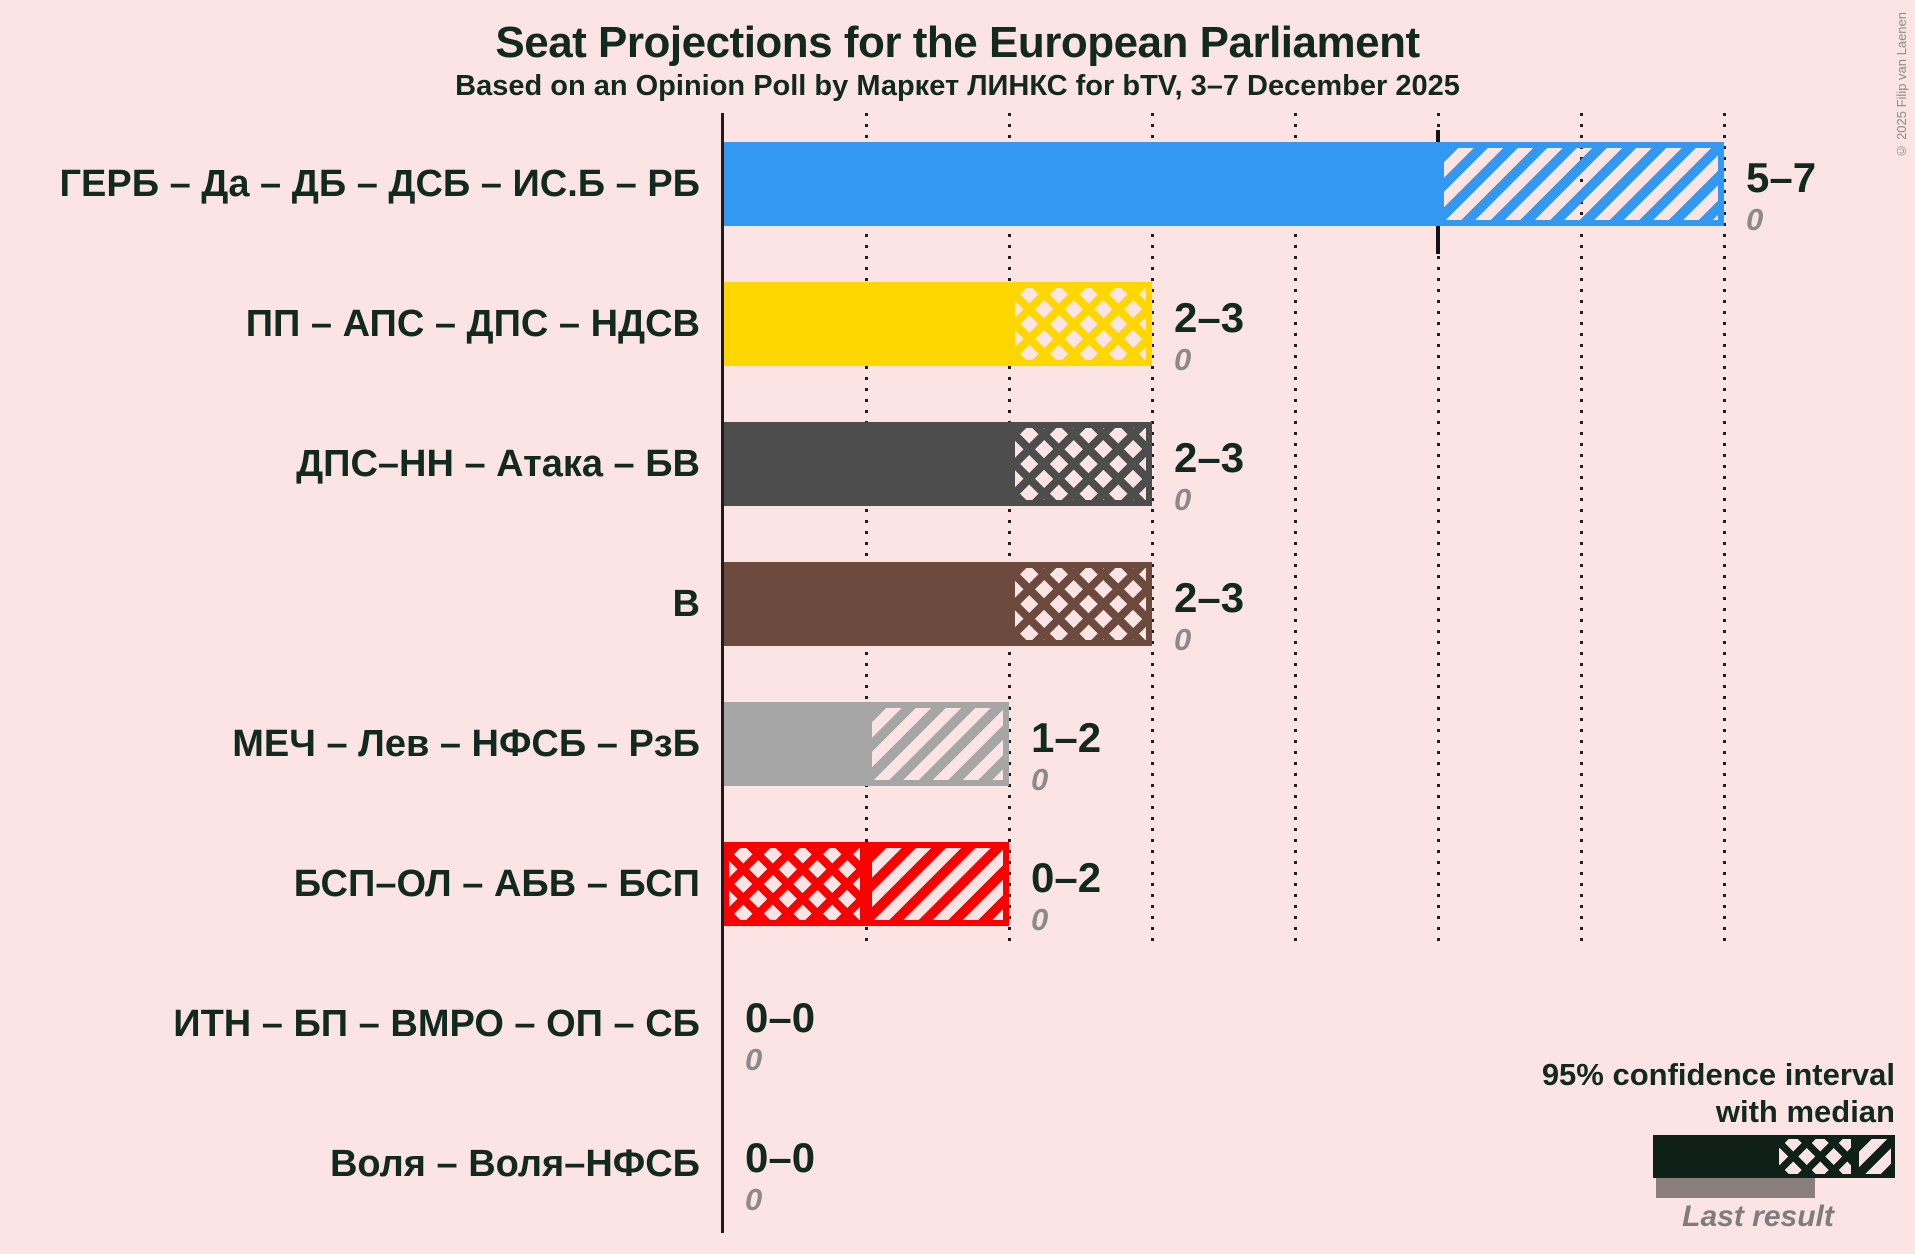 The height and width of the screenshot is (1254, 1915). What do you see at coordinates (472, 323) in the screenshot?
I see `party-label: ПП – АПС – ДПС – НДСВ` at bounding box center [472, 323].